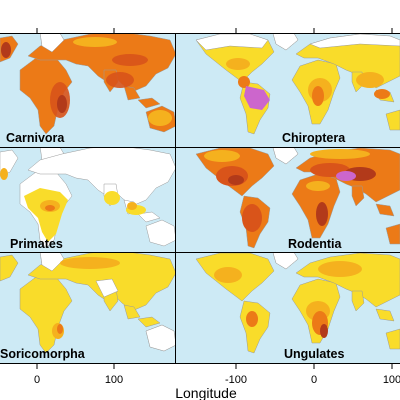 The width and height of the screenshot is (400, 400). Describe the element at coordinates (315, 244) in the screenshot. I see `panel-label-rodentia: Rodentia` at that location.